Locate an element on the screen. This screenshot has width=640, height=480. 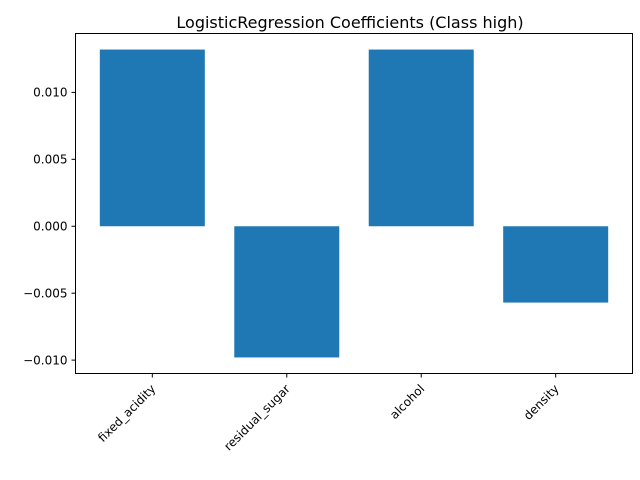
x-tick-label: fixed_acidity is located at coordinates (126, 413).